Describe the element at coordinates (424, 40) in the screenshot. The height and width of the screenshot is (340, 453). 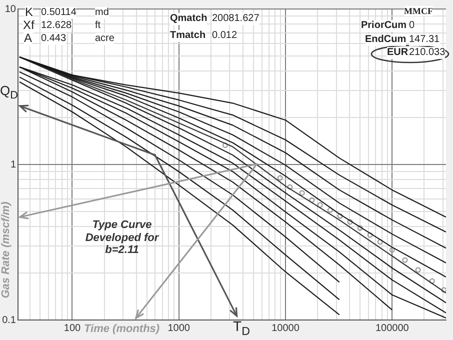
I see `annotation: 147.31` at that location.